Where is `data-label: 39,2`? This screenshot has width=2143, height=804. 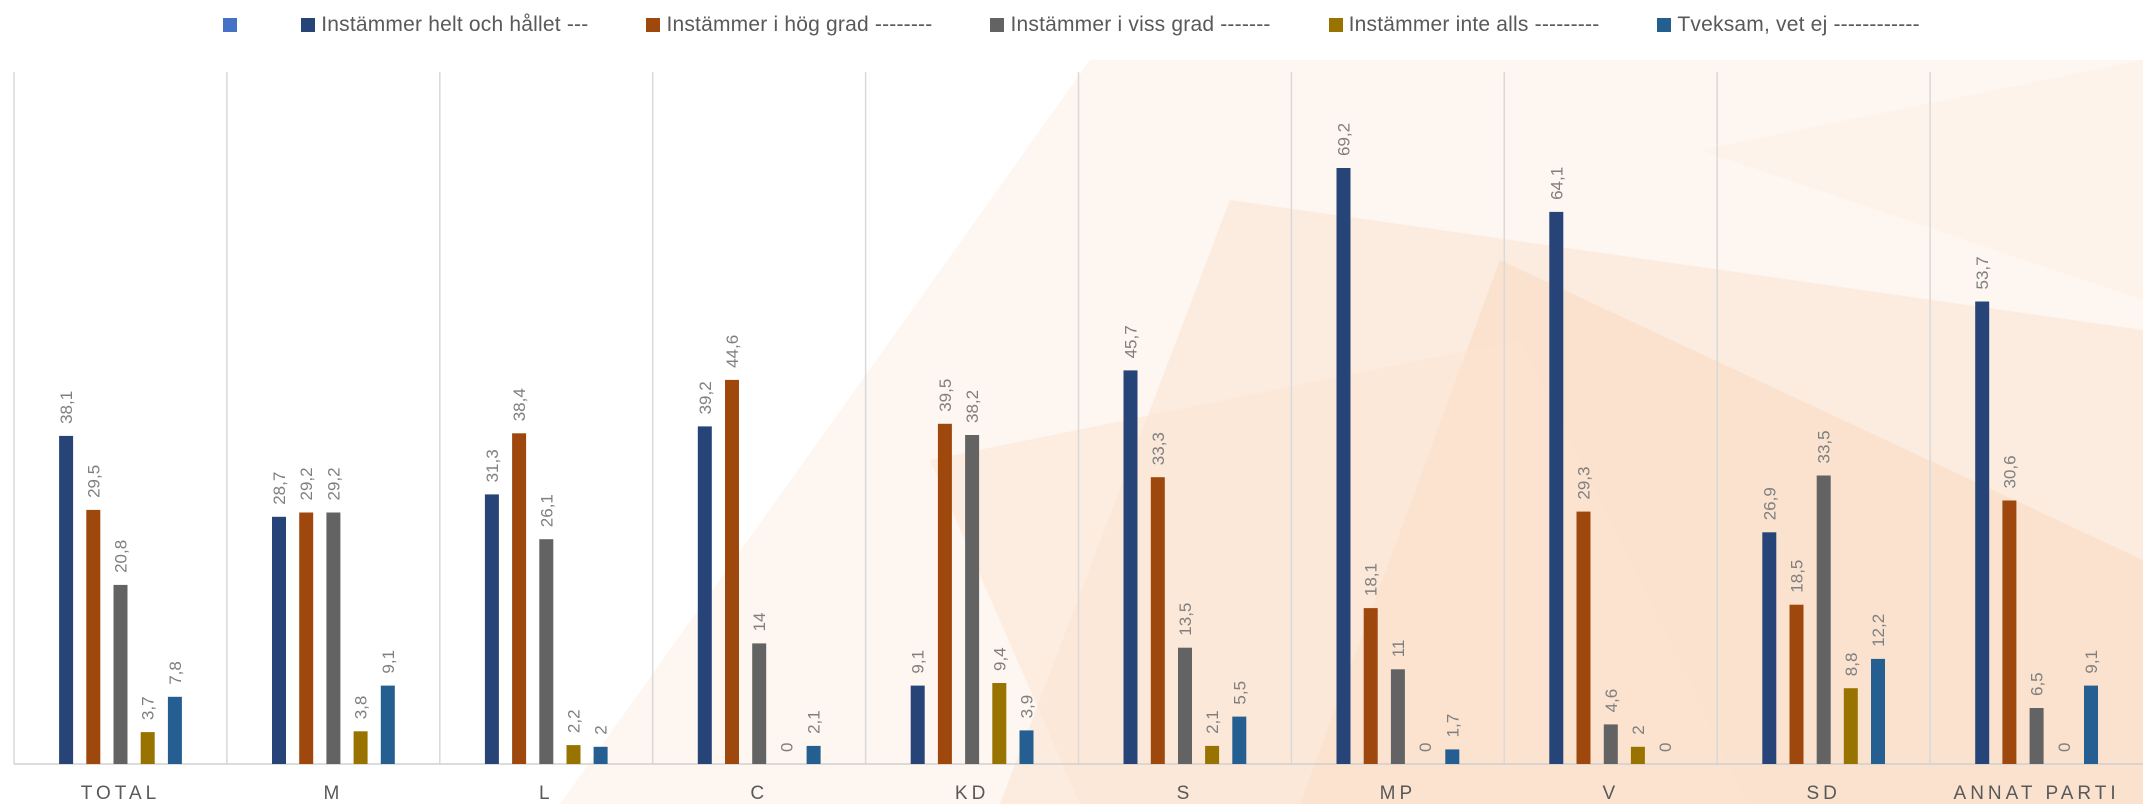 data-label: 39,2 is located at coordinates (705, 397).